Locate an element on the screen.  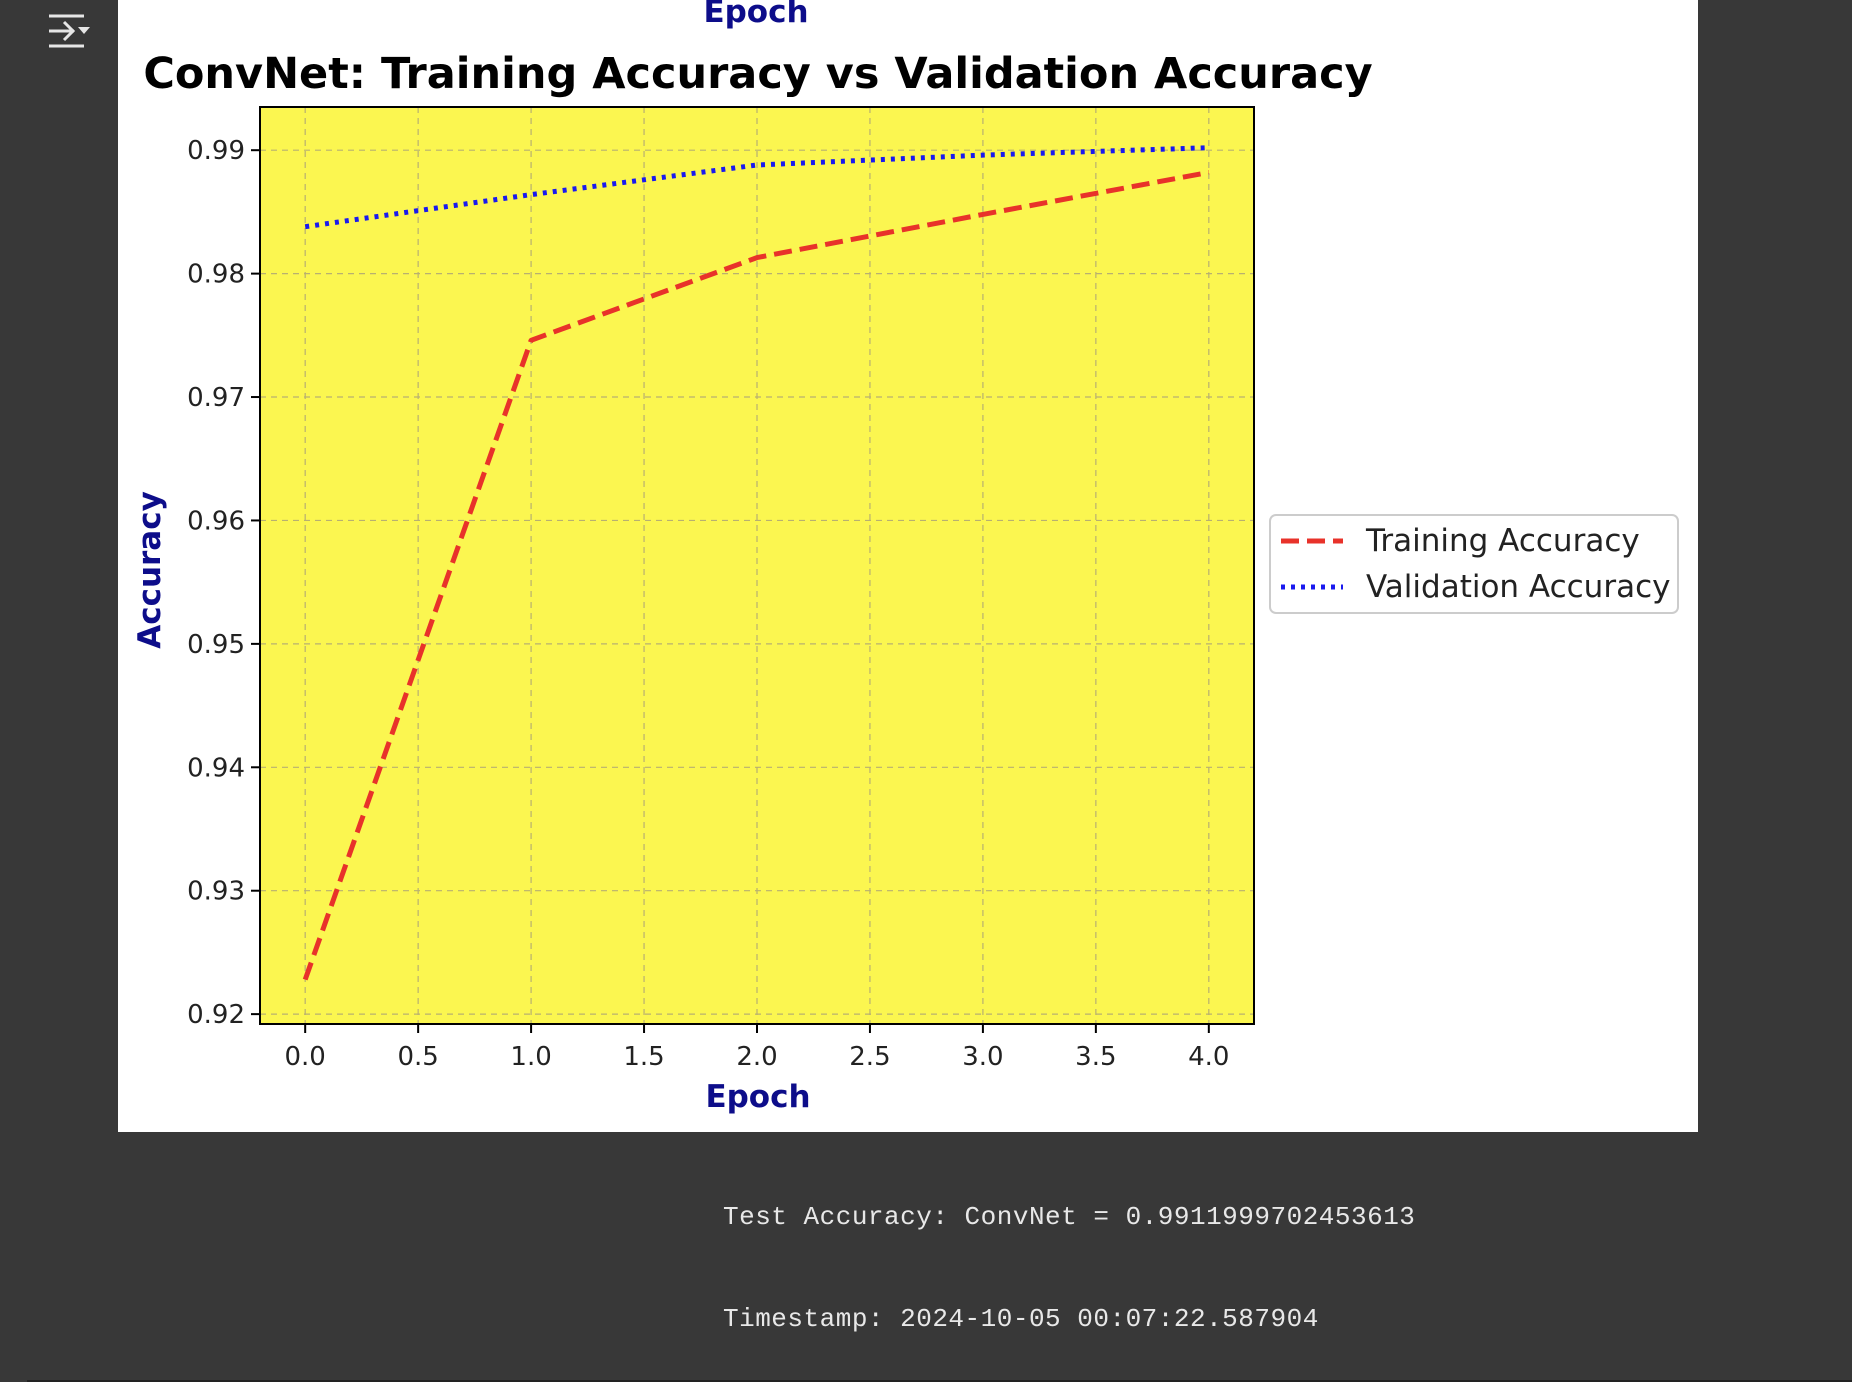
x-axis-label: Epoch is located at coordinates (757, 1097).